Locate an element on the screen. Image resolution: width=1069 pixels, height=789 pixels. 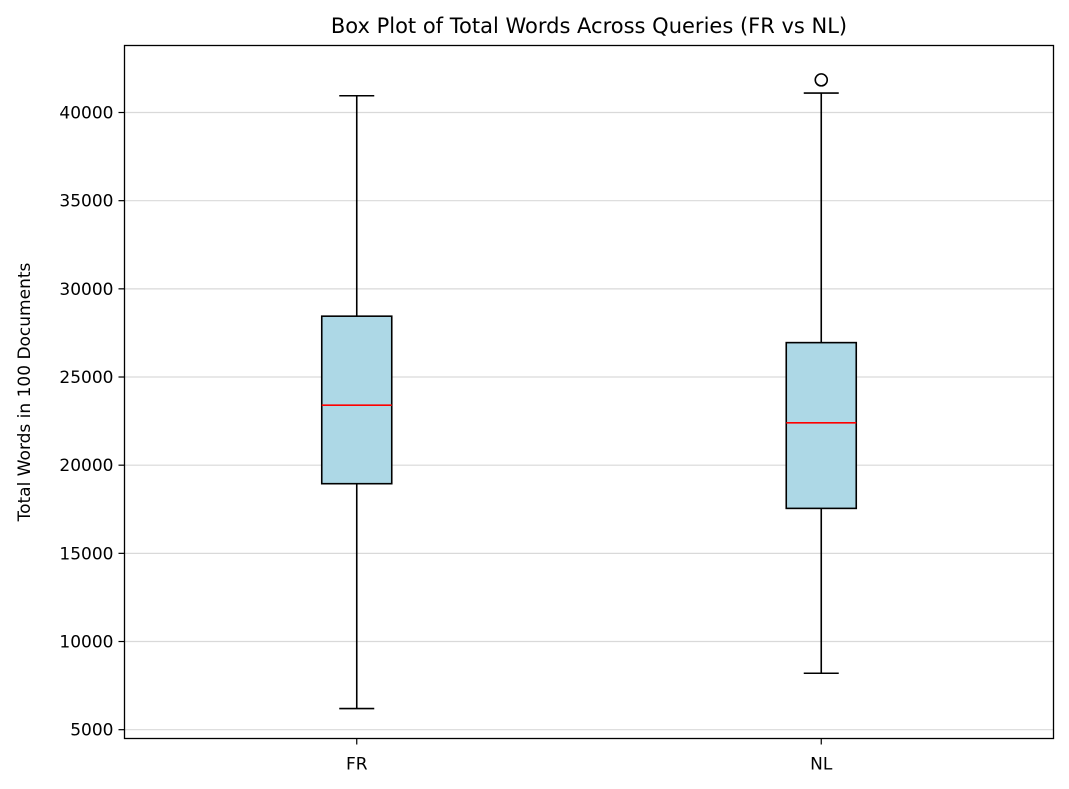
y-tick-label: 25000 is located at coordinates (86, 378).